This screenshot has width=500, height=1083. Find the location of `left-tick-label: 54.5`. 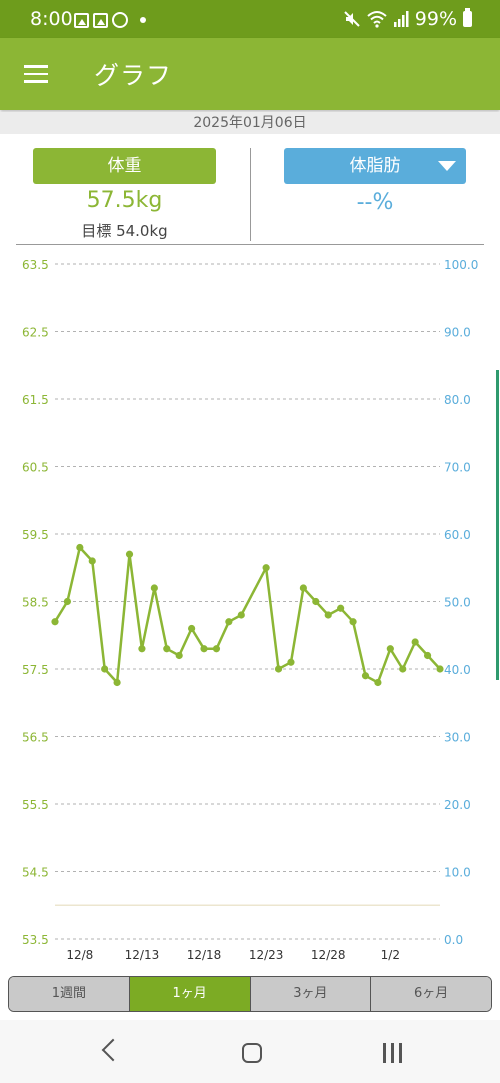

left-tick-label: 54.5 is located at coordinates (35, 873).